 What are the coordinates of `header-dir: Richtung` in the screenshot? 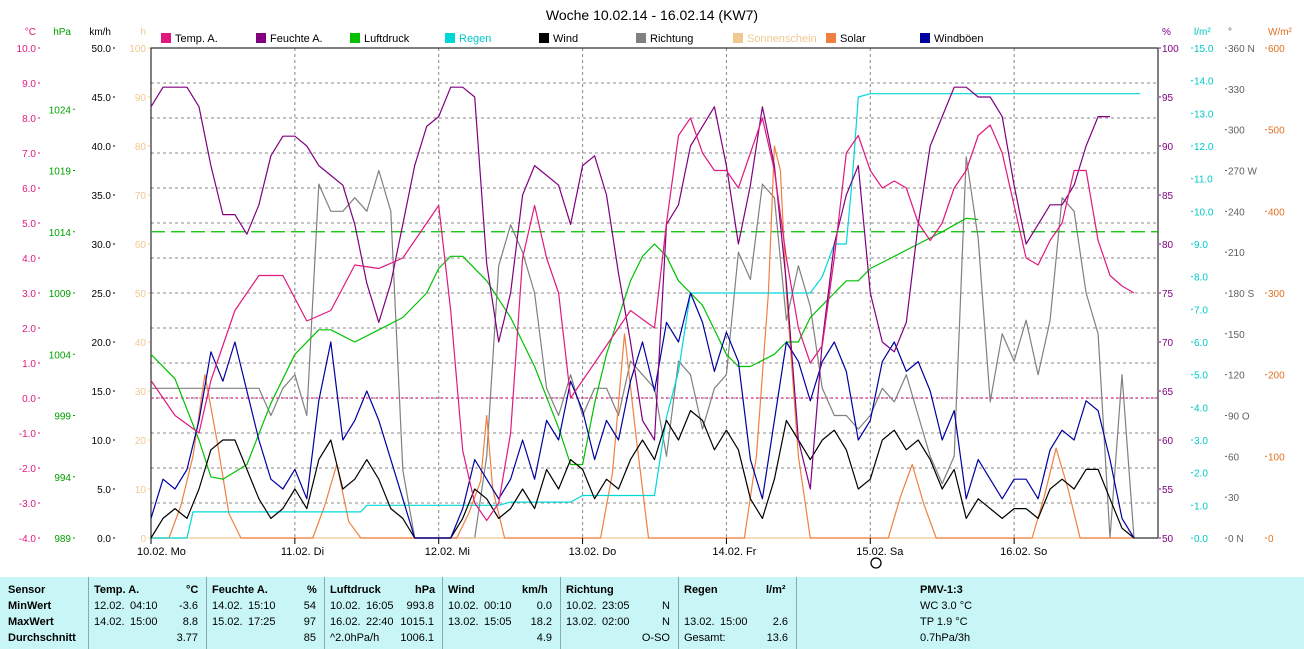 It's located at (590, 590).